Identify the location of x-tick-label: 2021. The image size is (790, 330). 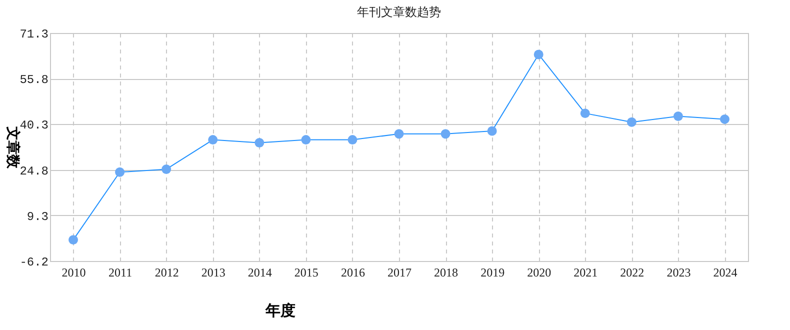
(586, 273).